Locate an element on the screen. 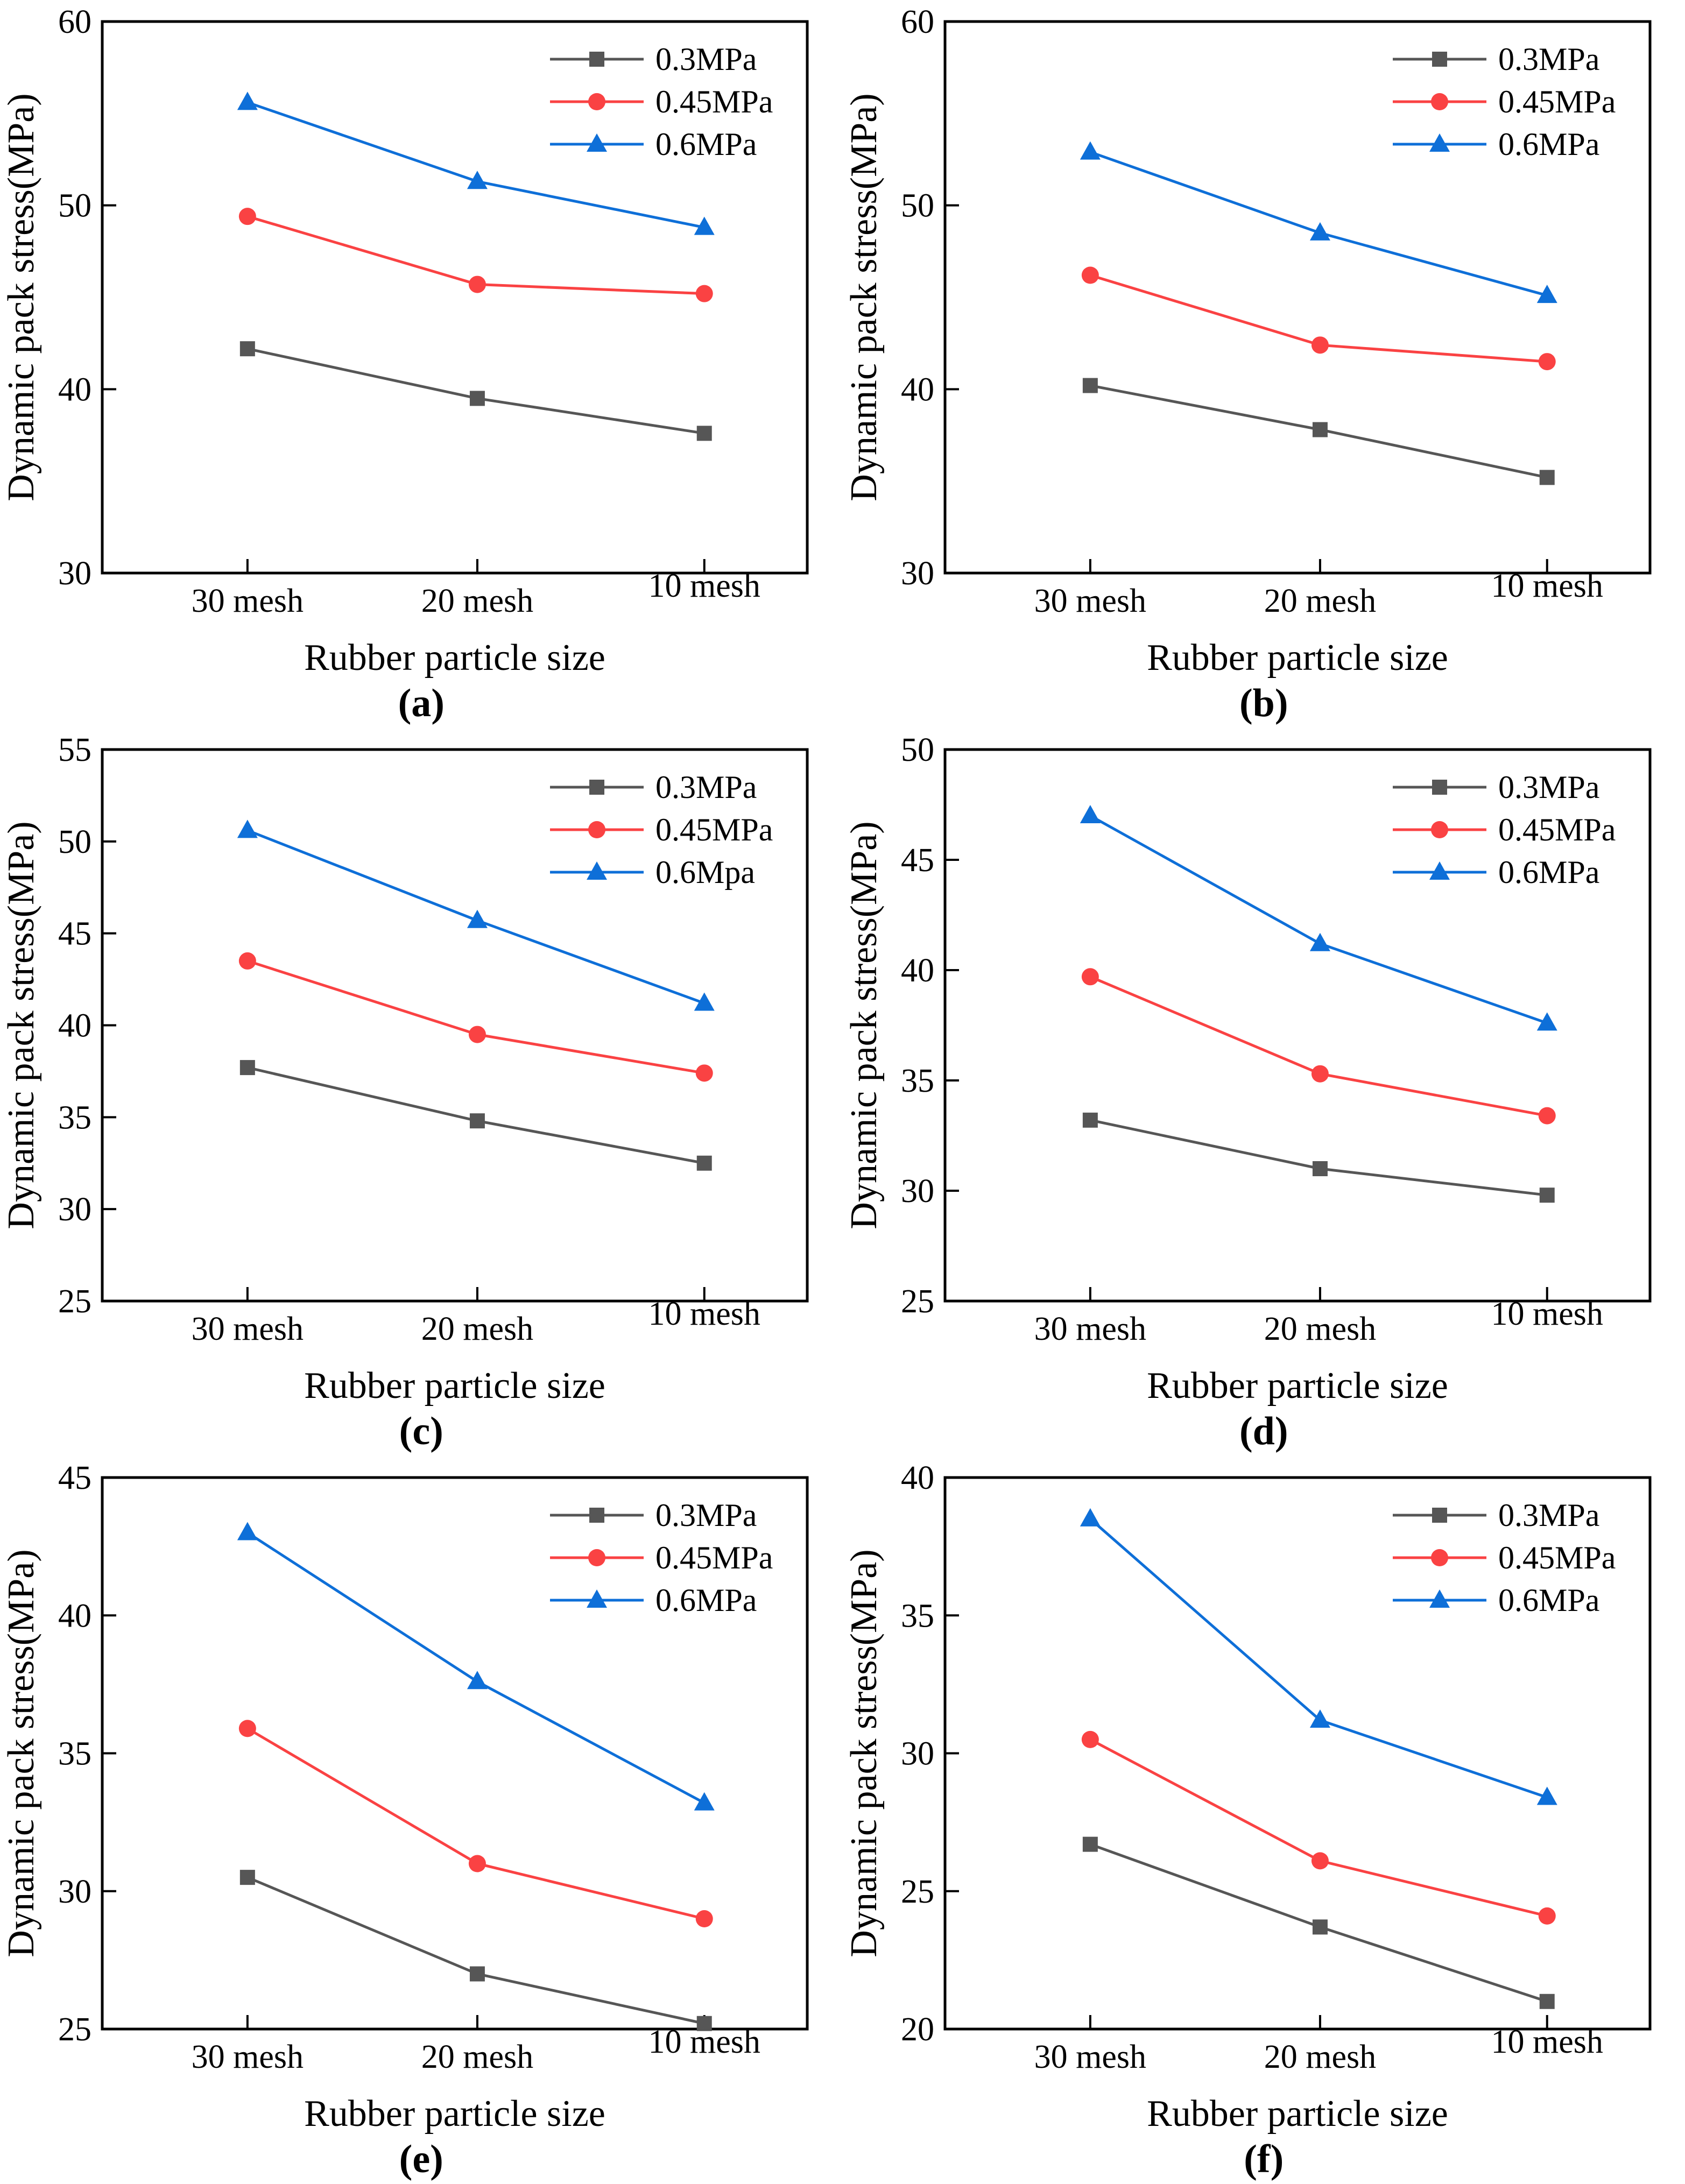 The height and width of the screenshot is (2184, 1685). caption-e: (e) is located at coordinates (421, 2159).